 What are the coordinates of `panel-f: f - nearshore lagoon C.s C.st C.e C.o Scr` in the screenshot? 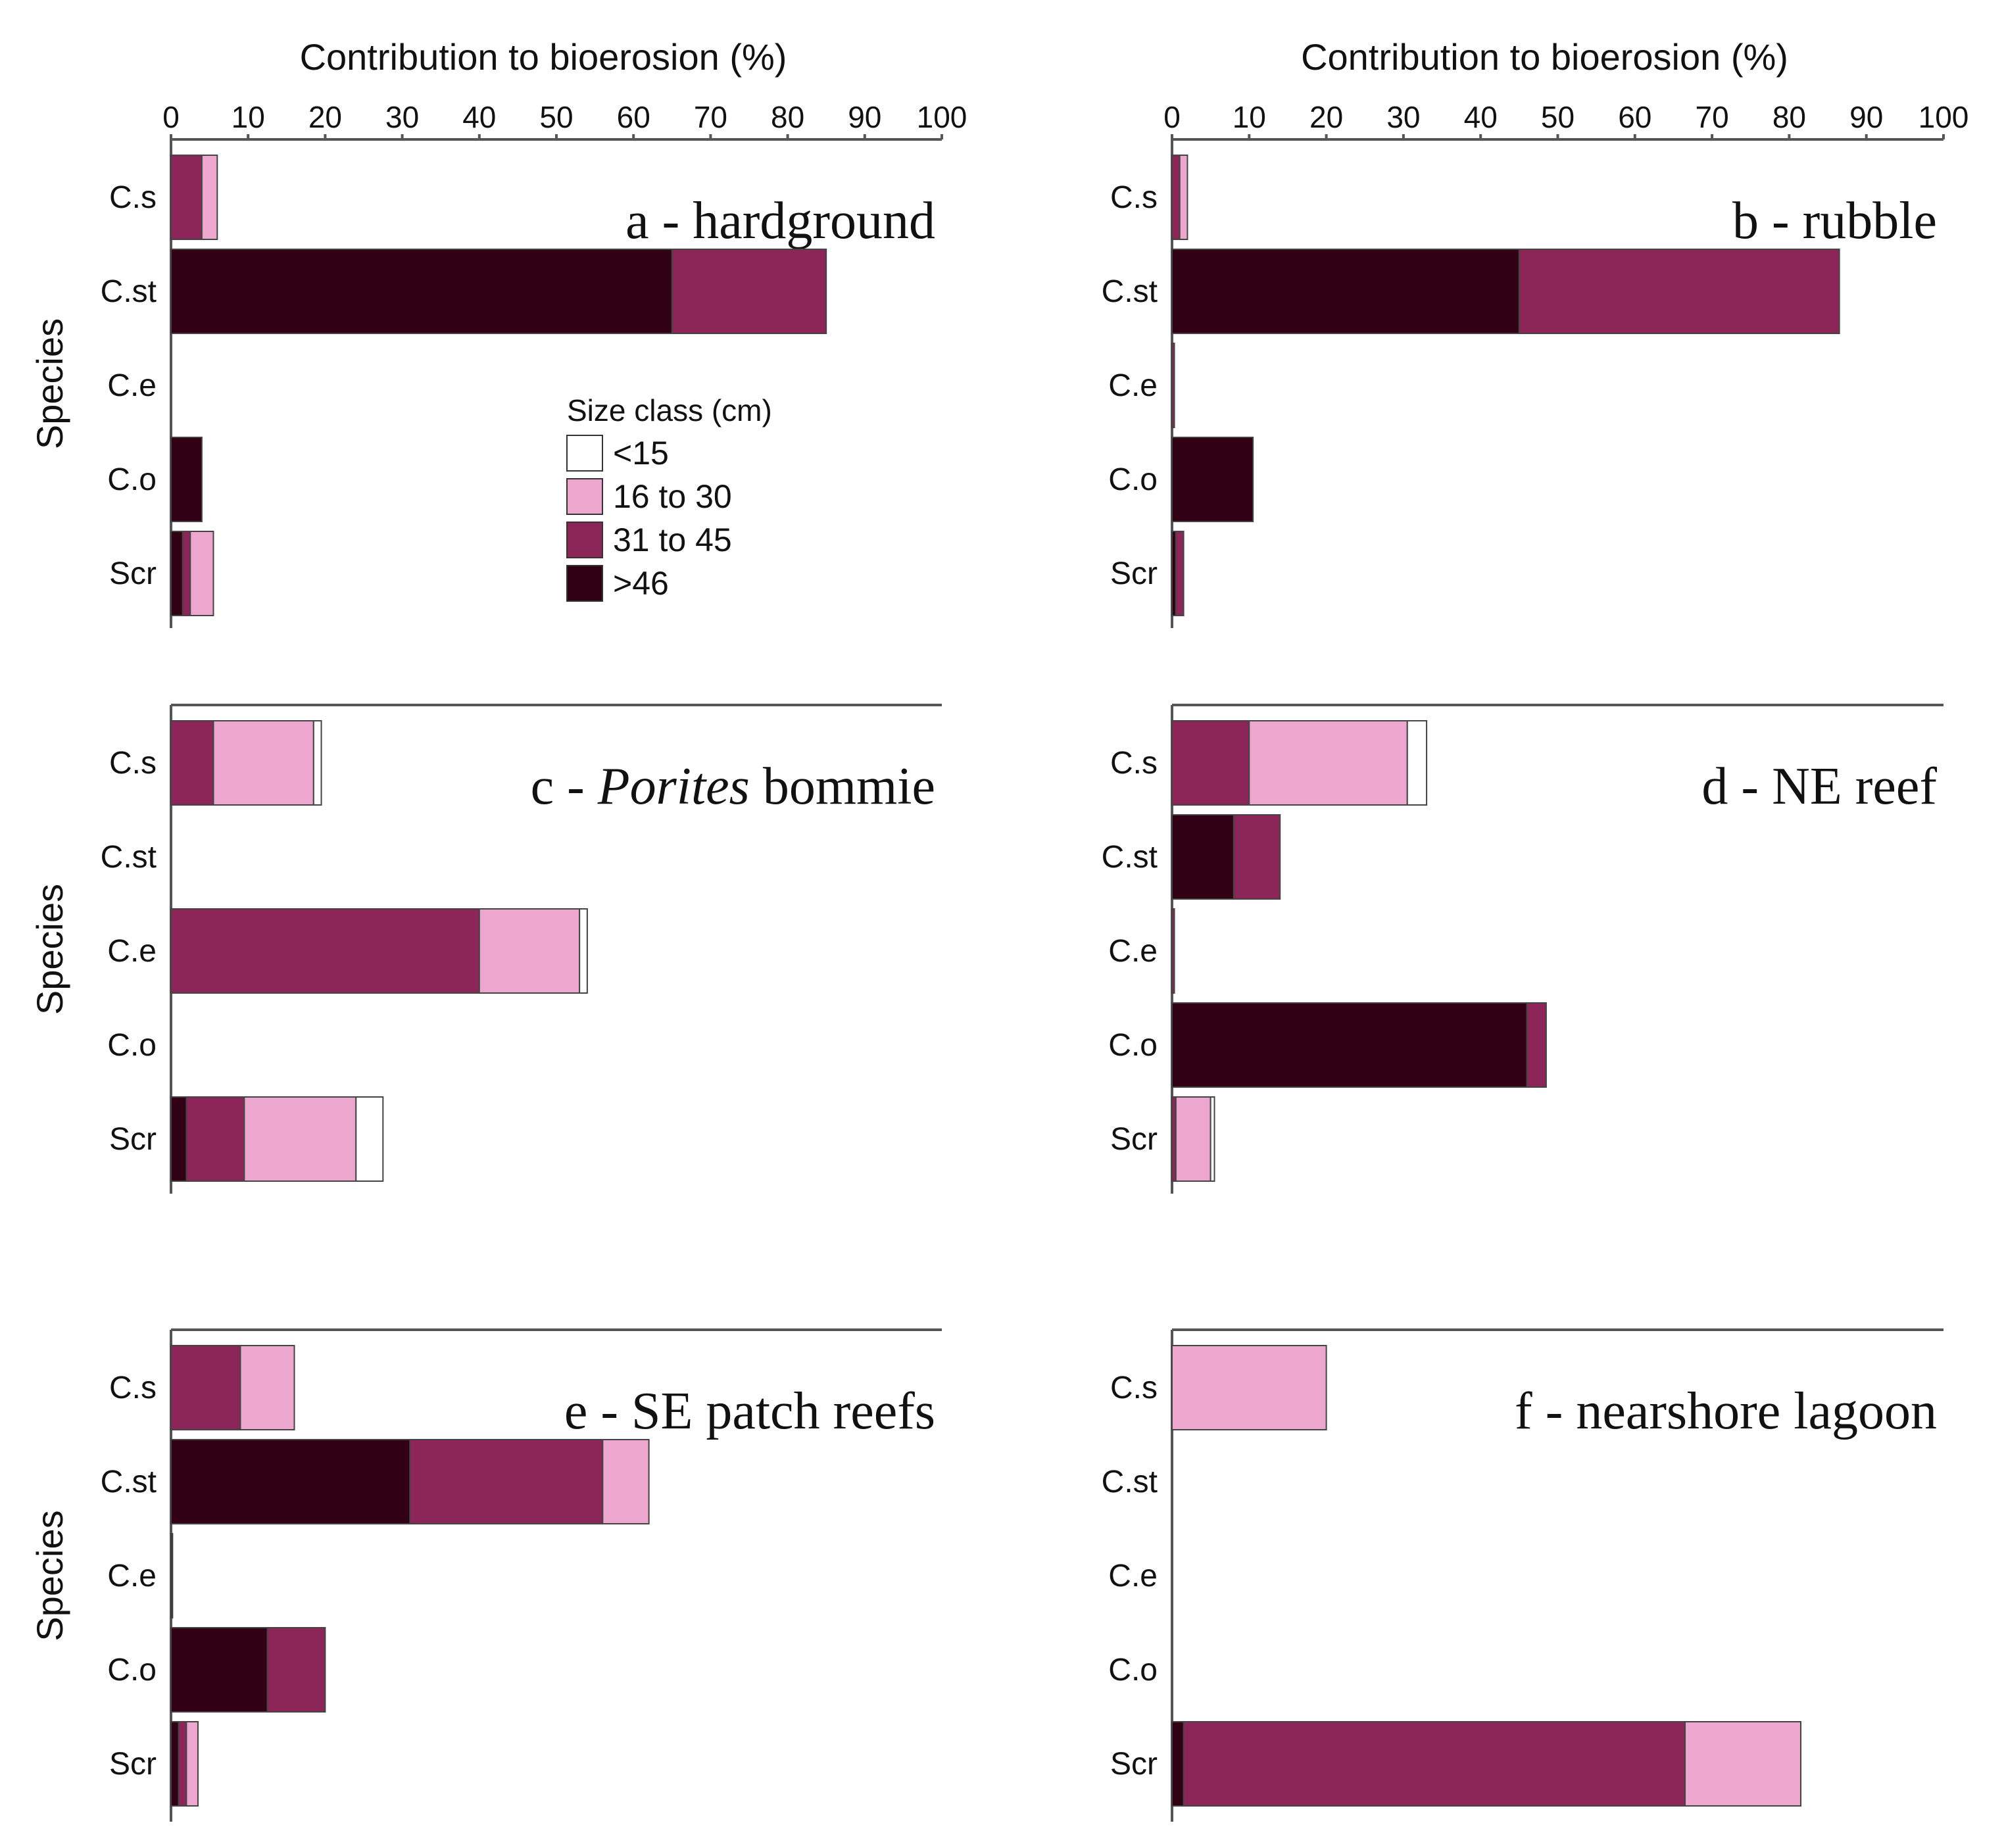 It's located at (1522, 1575).